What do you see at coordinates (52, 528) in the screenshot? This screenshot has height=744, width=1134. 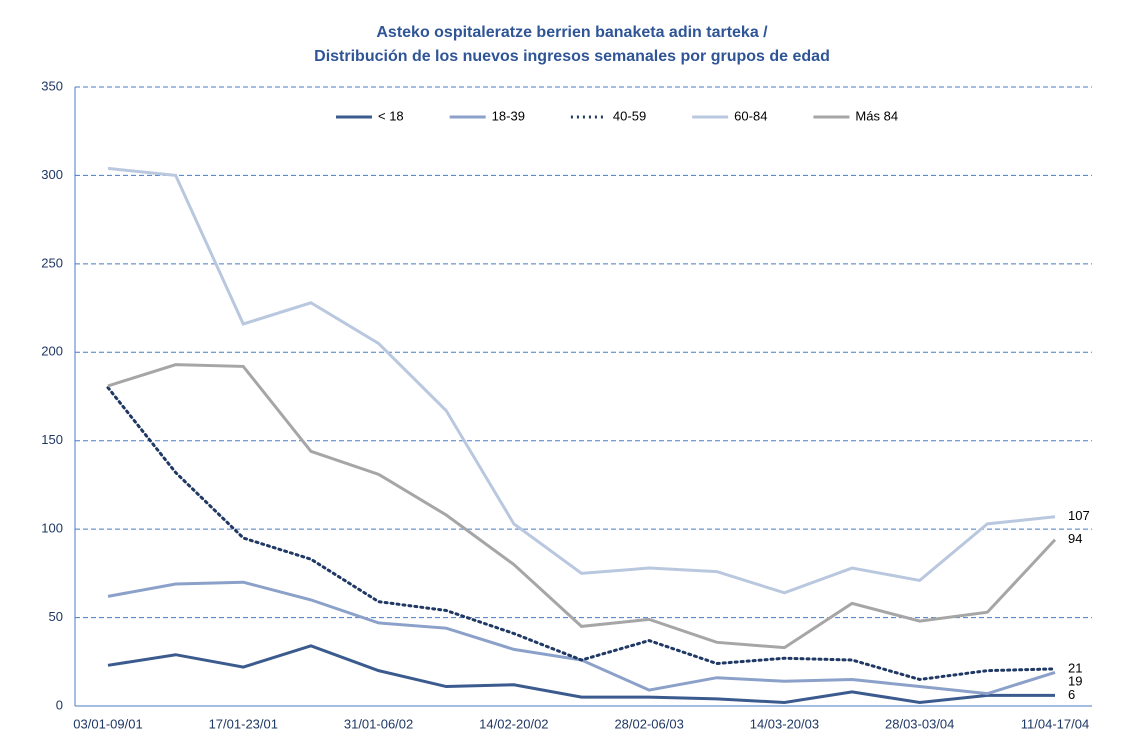 I see `y-tick-label: 100` at bounding box center [52, 528].